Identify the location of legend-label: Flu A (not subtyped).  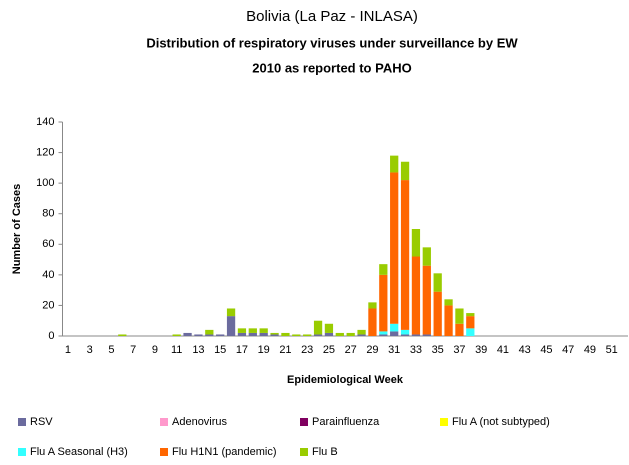
(501, 422).